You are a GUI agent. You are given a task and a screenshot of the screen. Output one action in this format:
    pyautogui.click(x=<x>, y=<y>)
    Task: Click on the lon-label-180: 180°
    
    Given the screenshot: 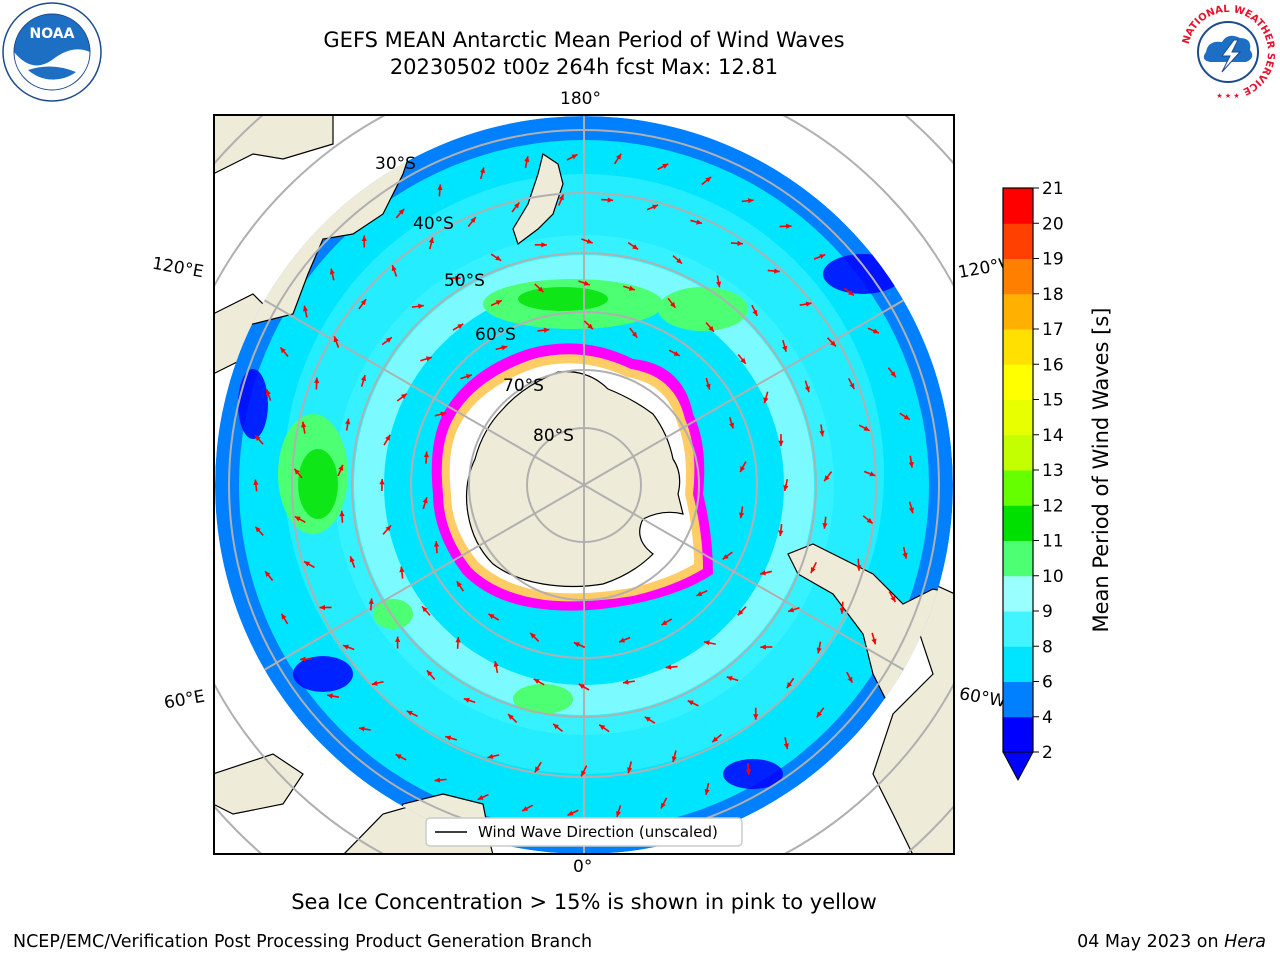 What is the action you would take?
    pyautogui.click(x=580, y=99)
    